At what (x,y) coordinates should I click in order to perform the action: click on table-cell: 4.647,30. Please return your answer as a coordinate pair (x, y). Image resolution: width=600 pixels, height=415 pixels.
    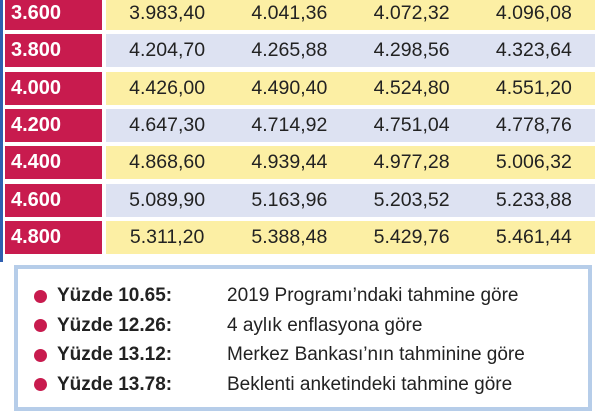
    Looking at the image, I should click on (167, 124).